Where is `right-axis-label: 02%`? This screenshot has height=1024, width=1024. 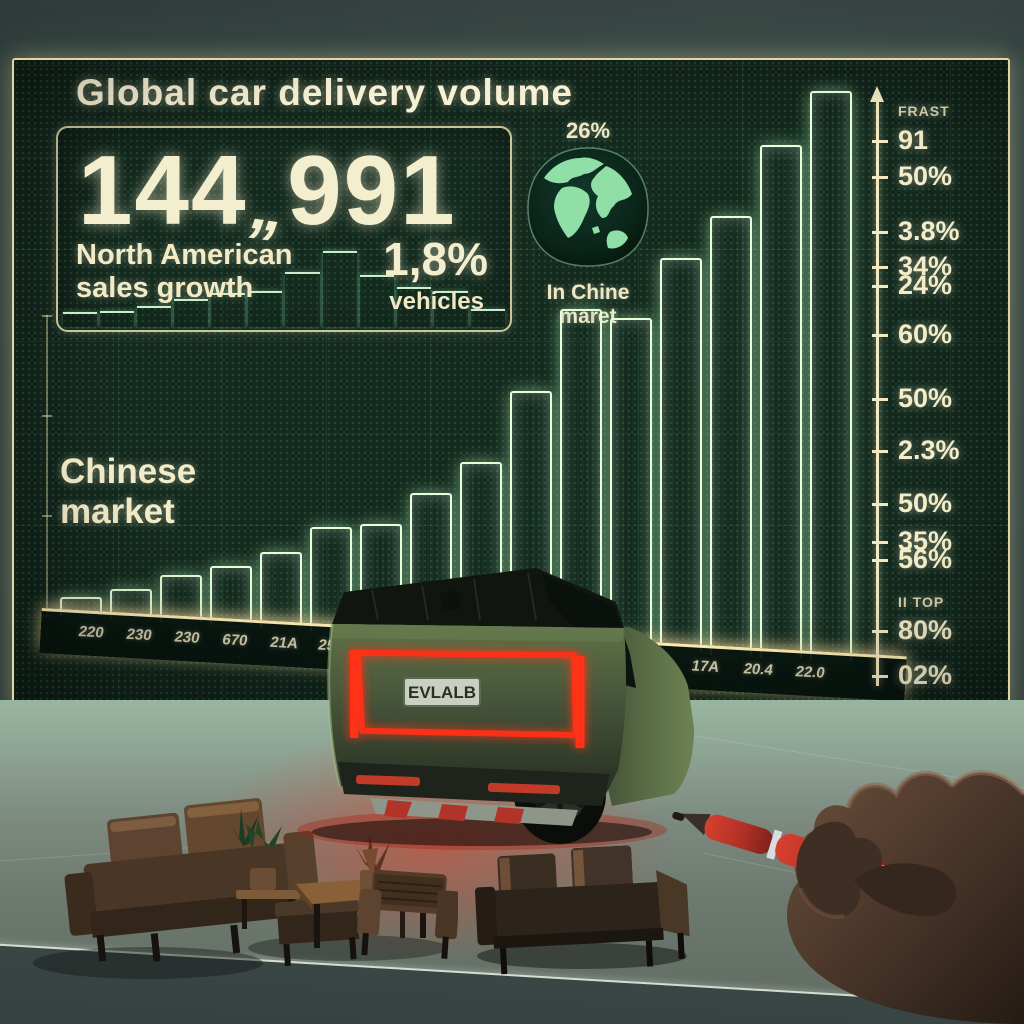 right-axis-label: 02% is located at coordinates (925, 675).